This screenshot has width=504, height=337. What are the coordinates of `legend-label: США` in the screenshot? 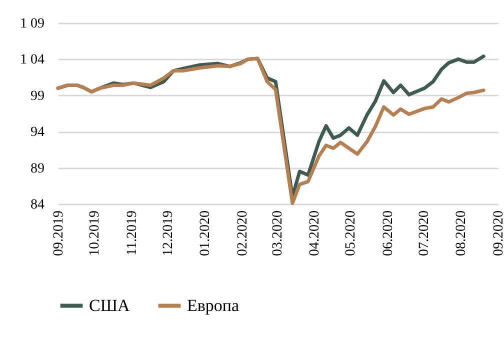 It's located at (109, 305).